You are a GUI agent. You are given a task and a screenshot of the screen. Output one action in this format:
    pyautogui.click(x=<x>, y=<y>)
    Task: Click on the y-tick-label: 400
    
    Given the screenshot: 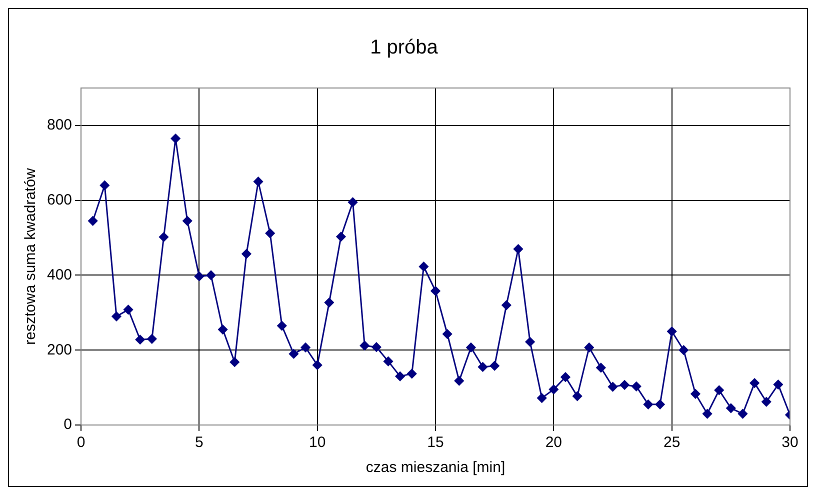 What is the action you would take?
    pyautogui.click(x=59, y=275)
    